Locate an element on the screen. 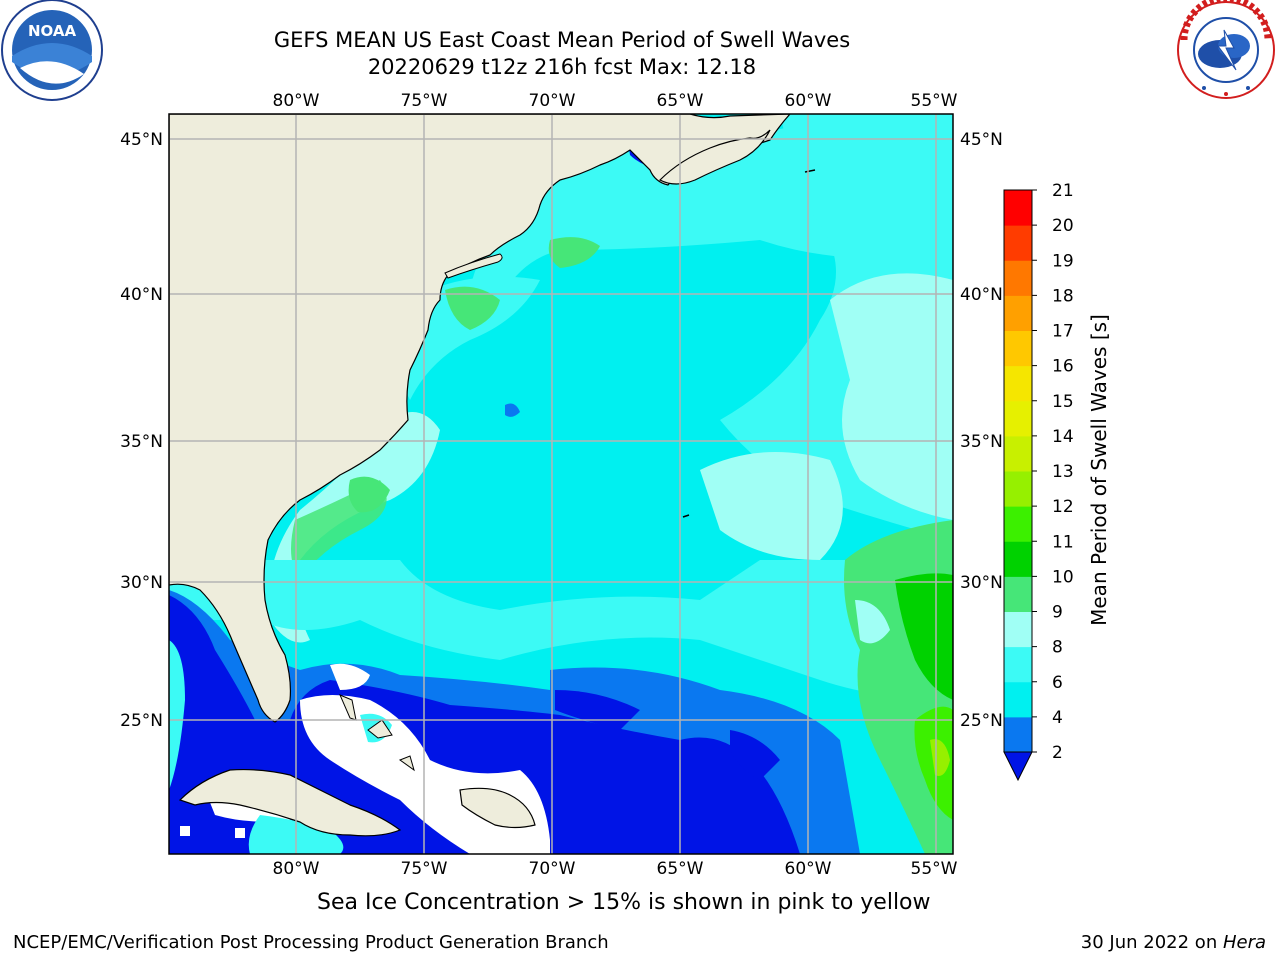 This screenshot has width=1280, height=964. colorbar-tick-label: 11 is located at coordinates (1063, 542).